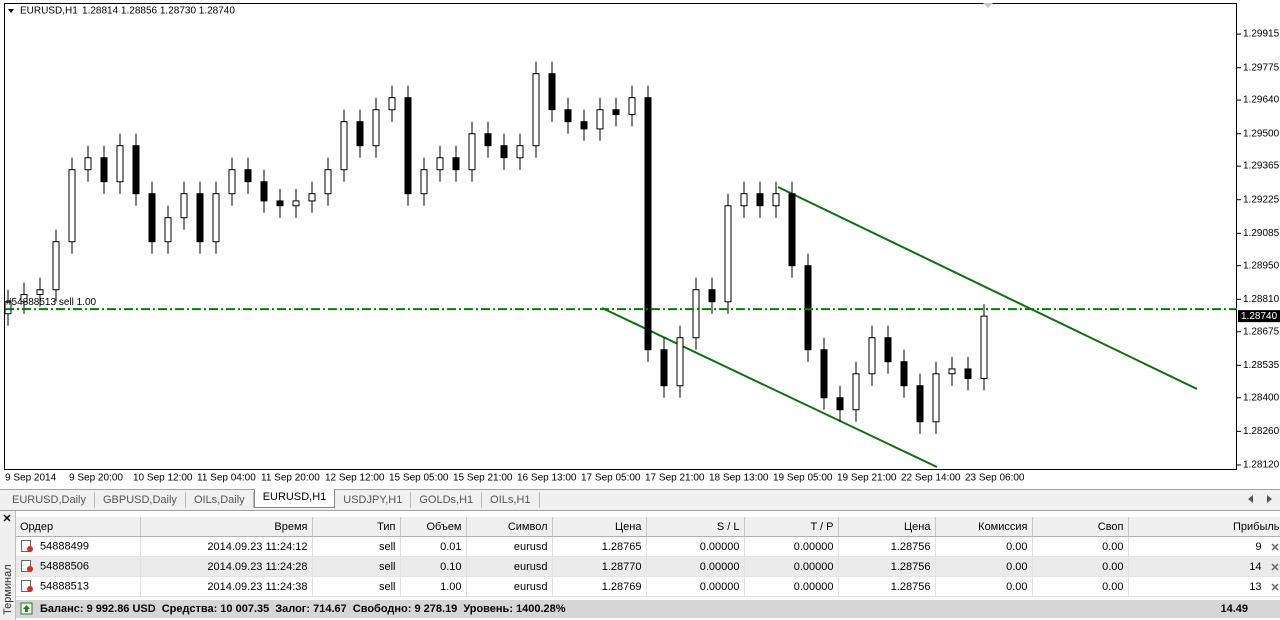  I want to click on y-tick-label: 1.28535, so click(1261, 365).